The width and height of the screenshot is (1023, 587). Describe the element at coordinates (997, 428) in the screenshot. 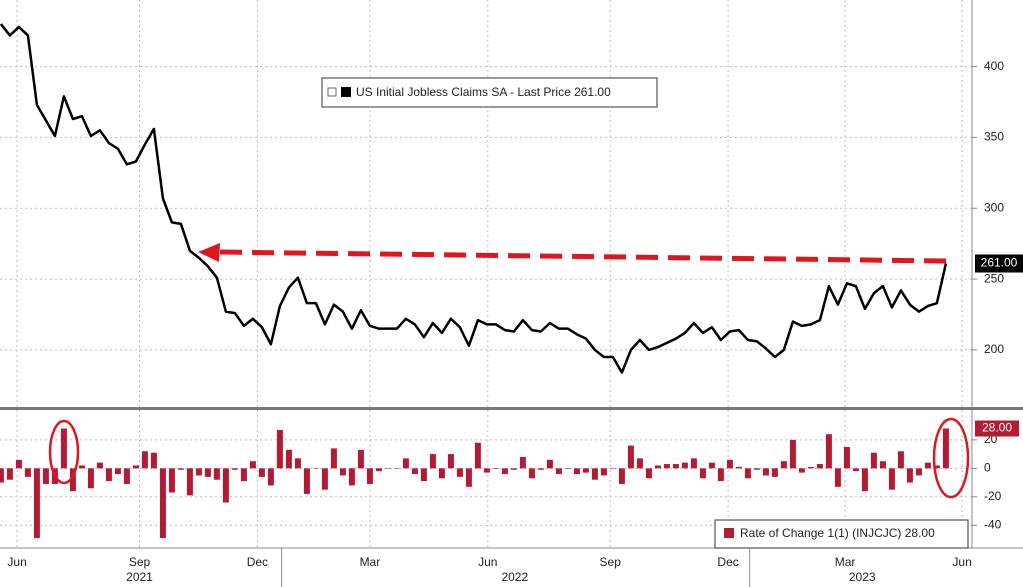

I see `last-value-label: 28.00` at that location.